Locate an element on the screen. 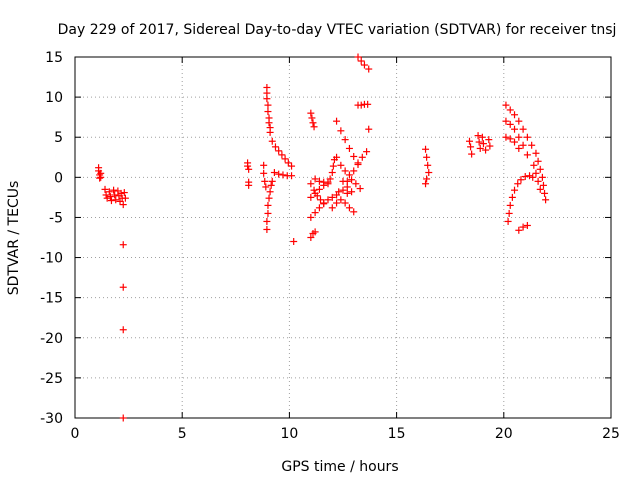  y-axis-label: SDTVAR / TECUs is located at coordinates (14, 238).